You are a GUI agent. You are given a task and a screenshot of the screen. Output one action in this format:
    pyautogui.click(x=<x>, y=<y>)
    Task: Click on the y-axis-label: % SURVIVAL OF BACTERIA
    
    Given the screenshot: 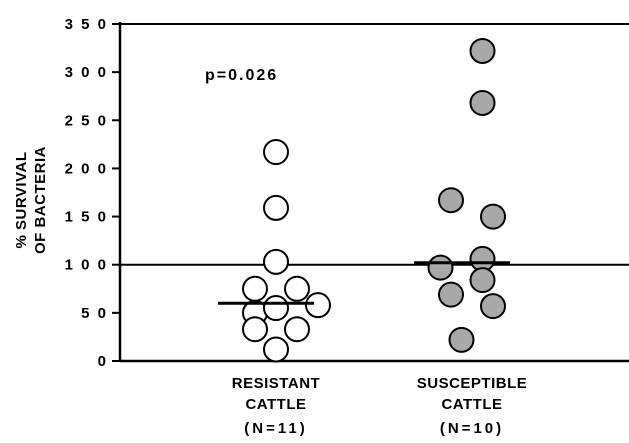 What is the action you would take?
    pyautogui.click(x=31, y=200)
    